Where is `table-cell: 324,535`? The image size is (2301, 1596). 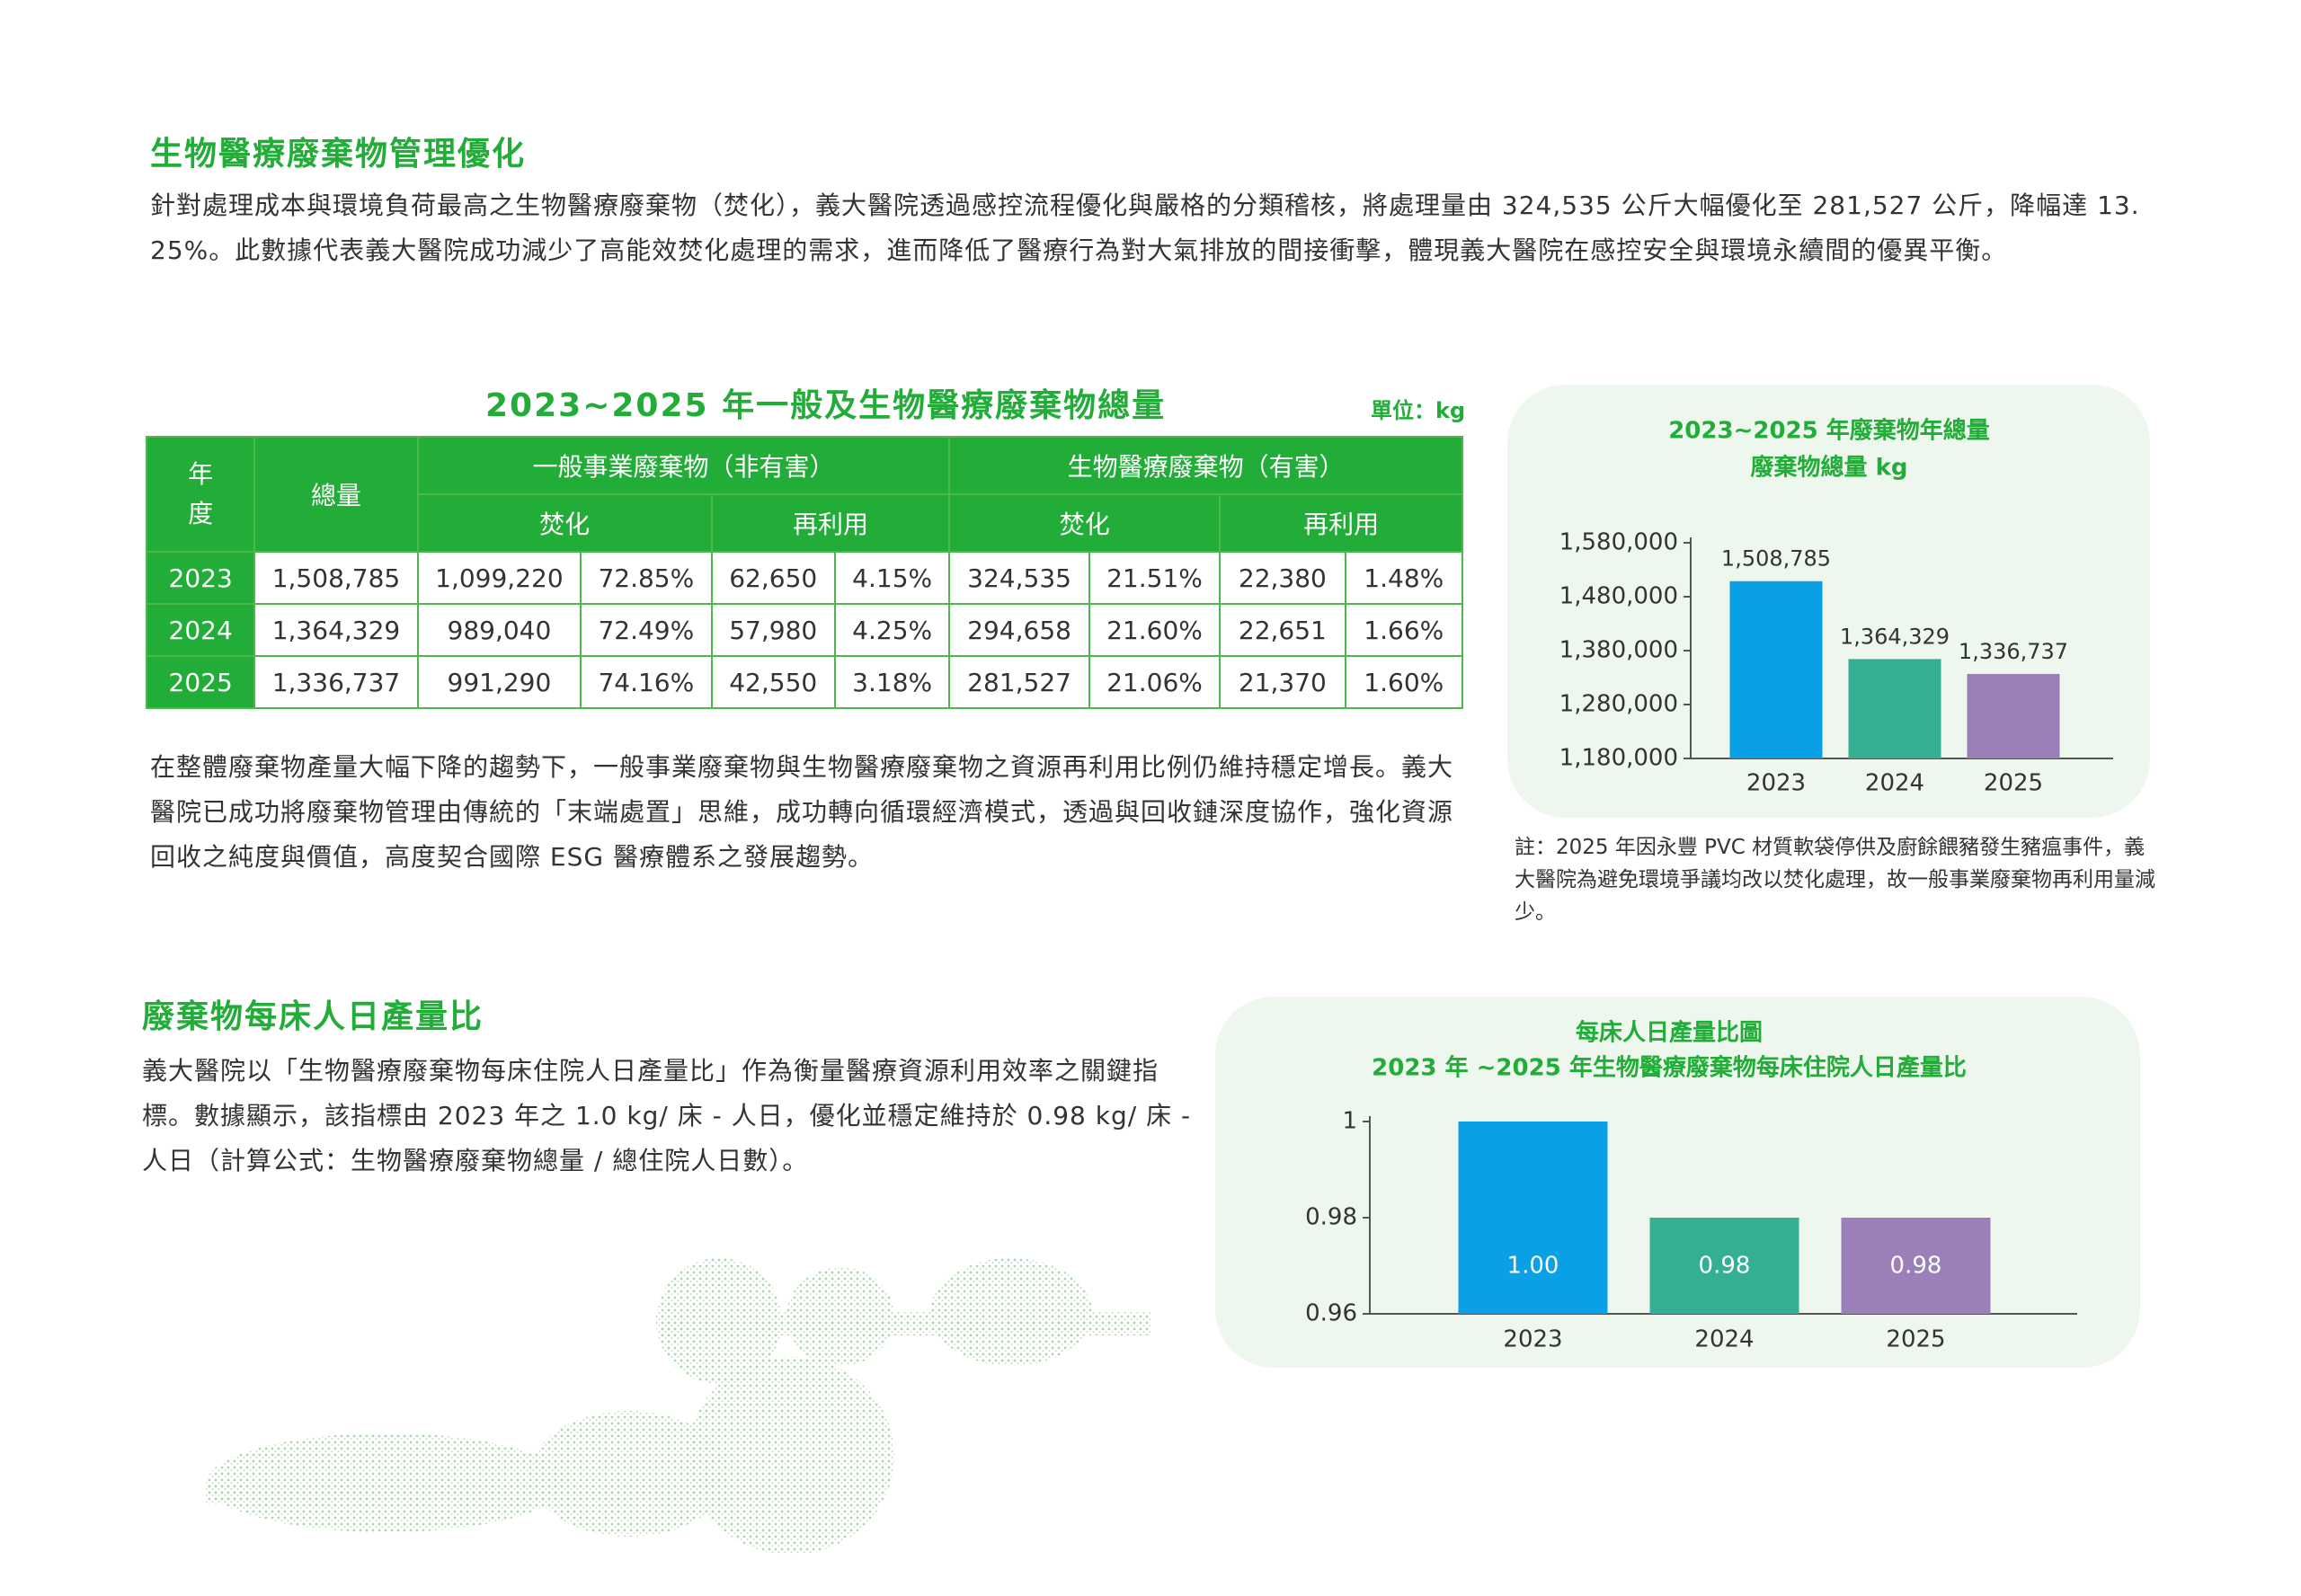 table-cell: 324,535 is located at coordinates (1019, 578).